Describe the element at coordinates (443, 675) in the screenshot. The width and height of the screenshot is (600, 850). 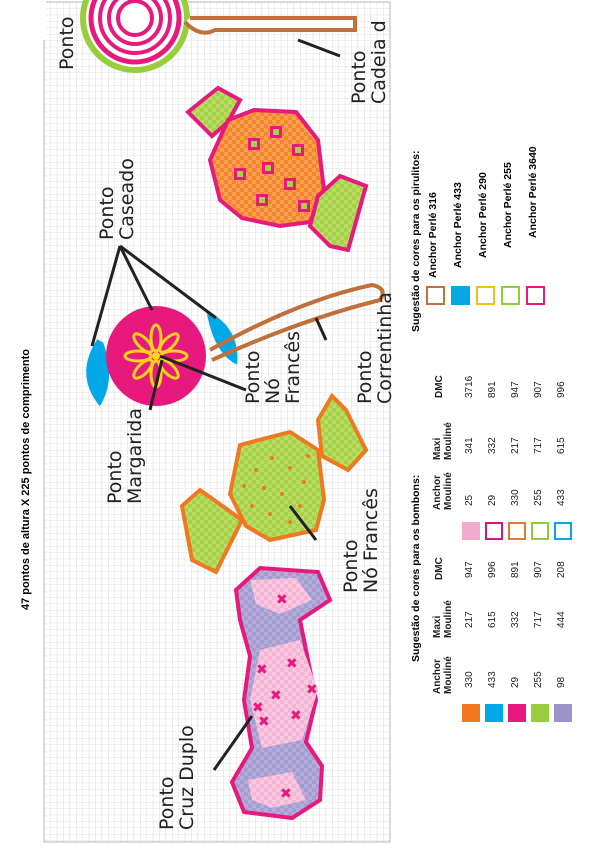
I see `bombons-left-hdr-anchor: Anchor Mouliné` at that location.